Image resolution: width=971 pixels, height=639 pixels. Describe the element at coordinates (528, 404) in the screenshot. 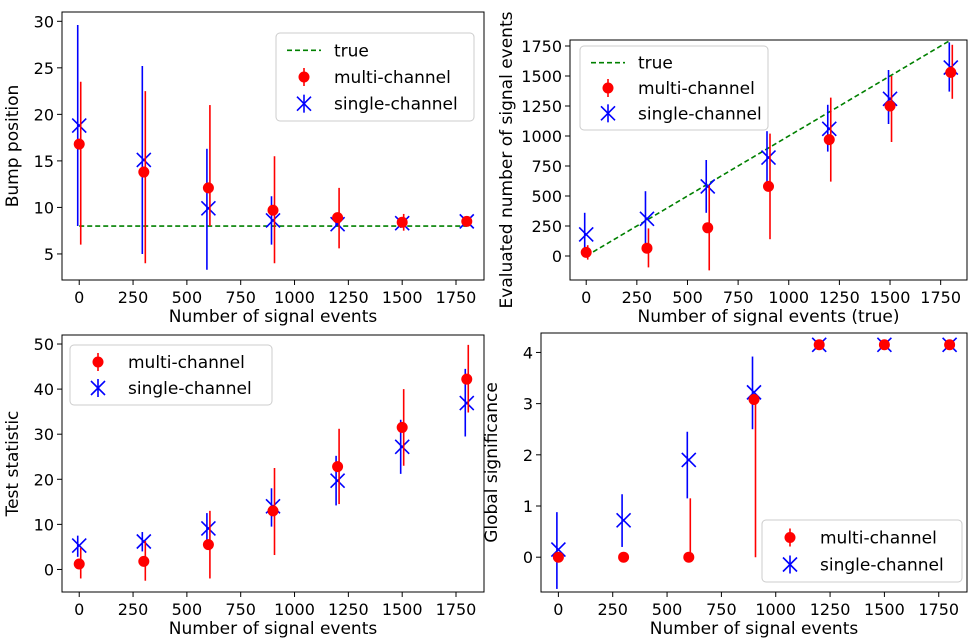

I see `y-tick-label: 3` at that location.